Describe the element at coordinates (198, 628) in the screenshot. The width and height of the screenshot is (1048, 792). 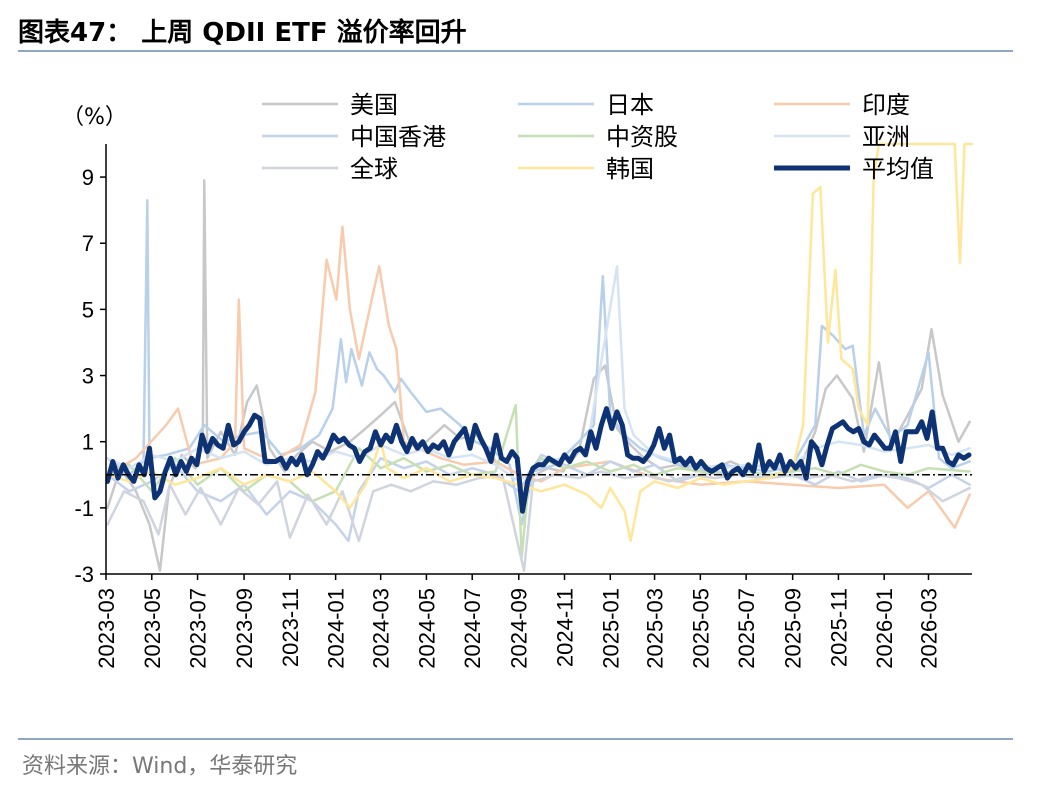
I see `x-tick-label-2: 2023-07` at that location.